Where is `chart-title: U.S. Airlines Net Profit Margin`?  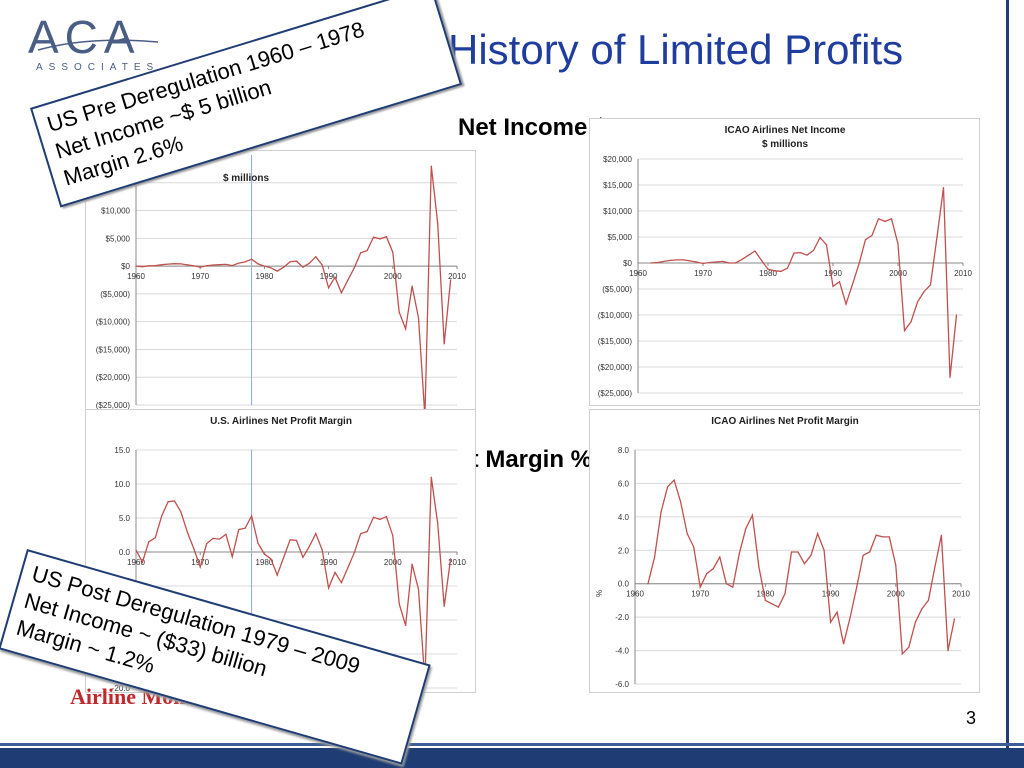
chart-title: U.S. Airlines Net Profit Margin is located at coordinates (281, 421).